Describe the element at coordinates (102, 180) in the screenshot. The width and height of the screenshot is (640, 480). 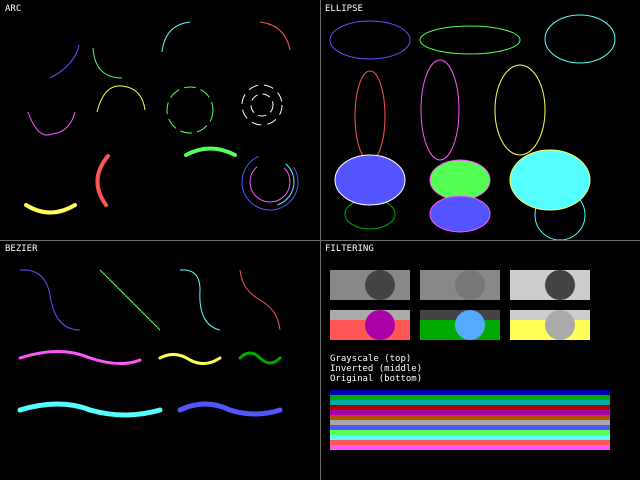
I see `arc-thick-red` at that location.